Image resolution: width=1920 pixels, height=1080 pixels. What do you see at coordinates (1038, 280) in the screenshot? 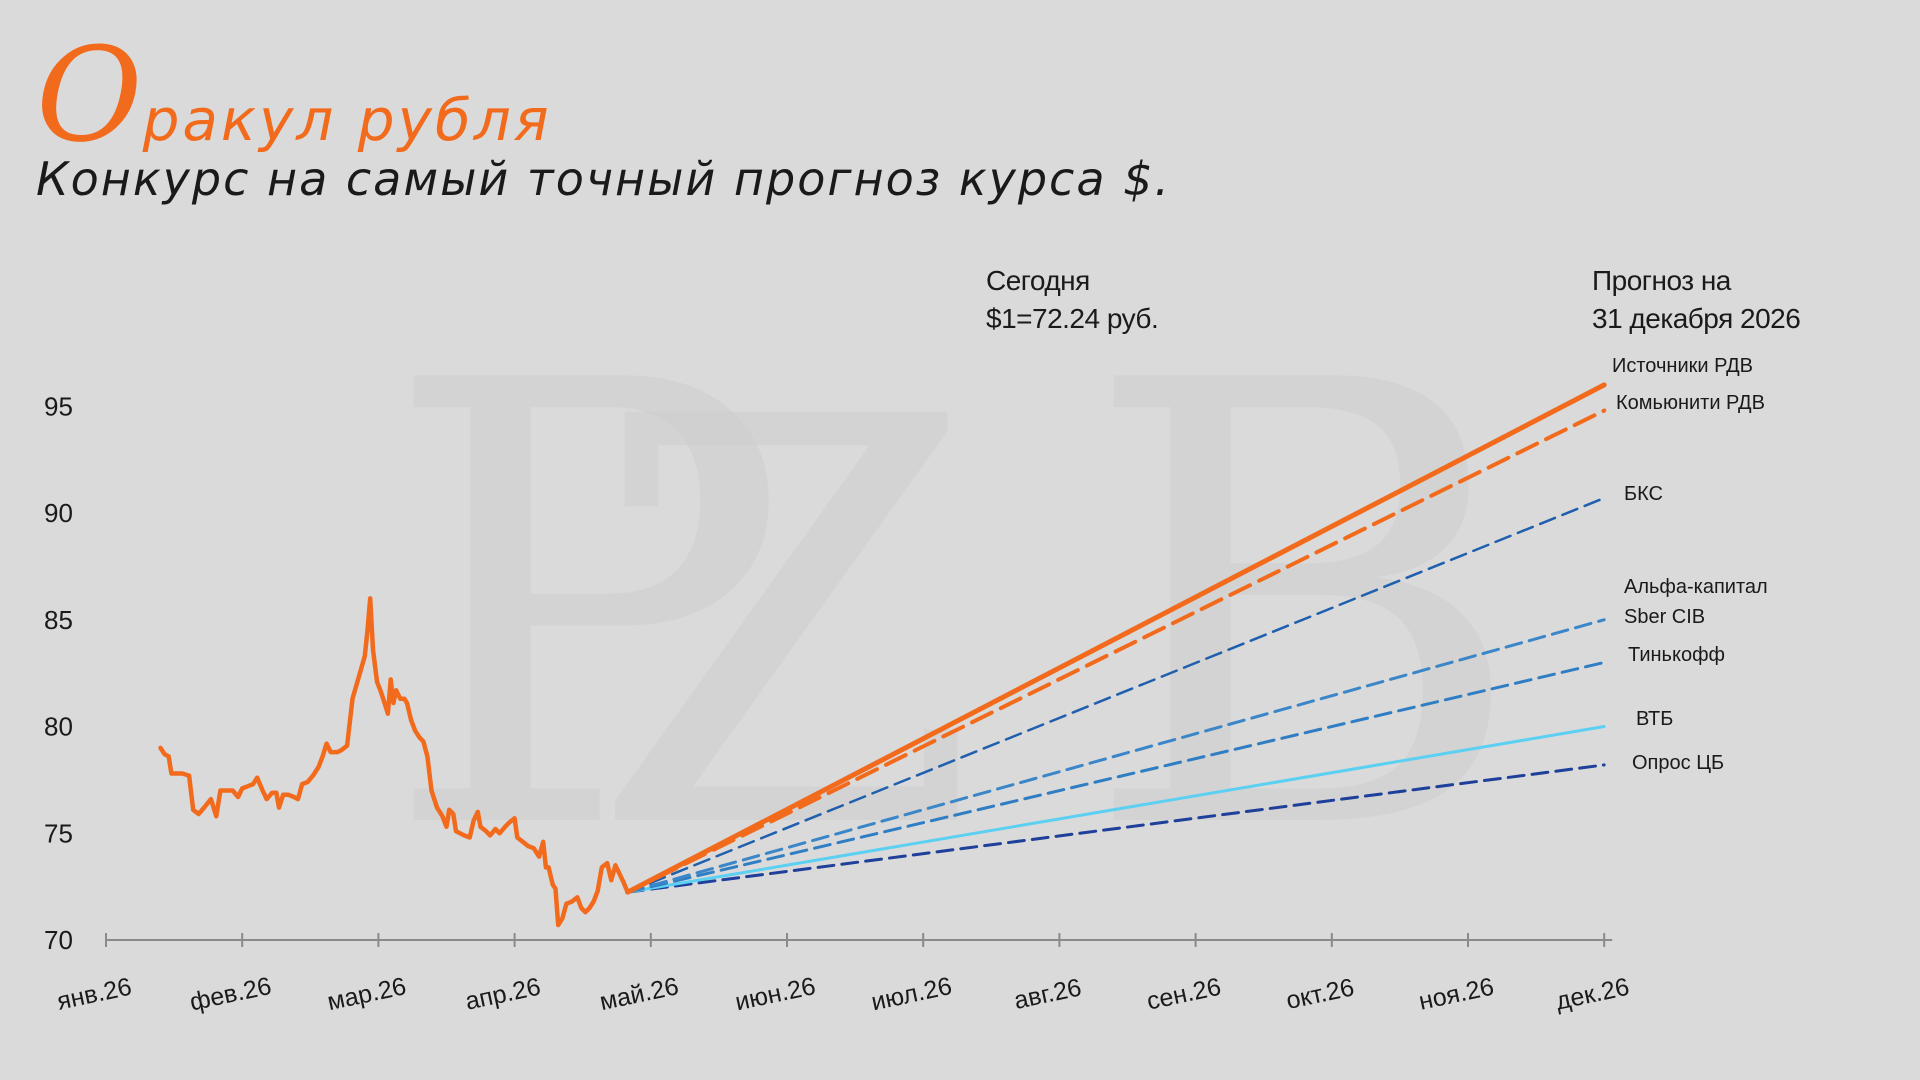
I see `today-label: Сегодня` at bounding box center [1038, 280].